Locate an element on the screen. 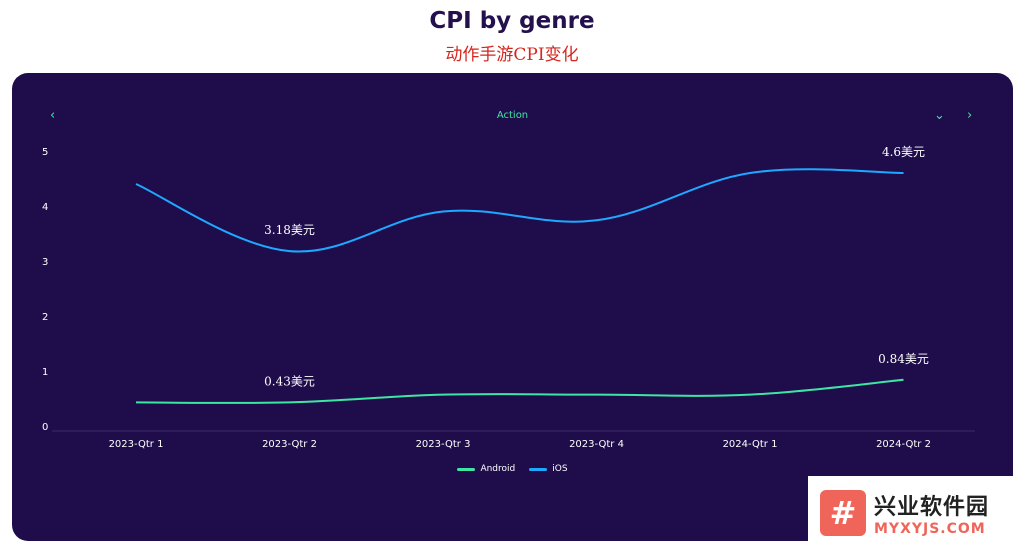 The height and width of the screenshot is (550, 1024). legend: Android iOS is located at coordinates (512, 469).